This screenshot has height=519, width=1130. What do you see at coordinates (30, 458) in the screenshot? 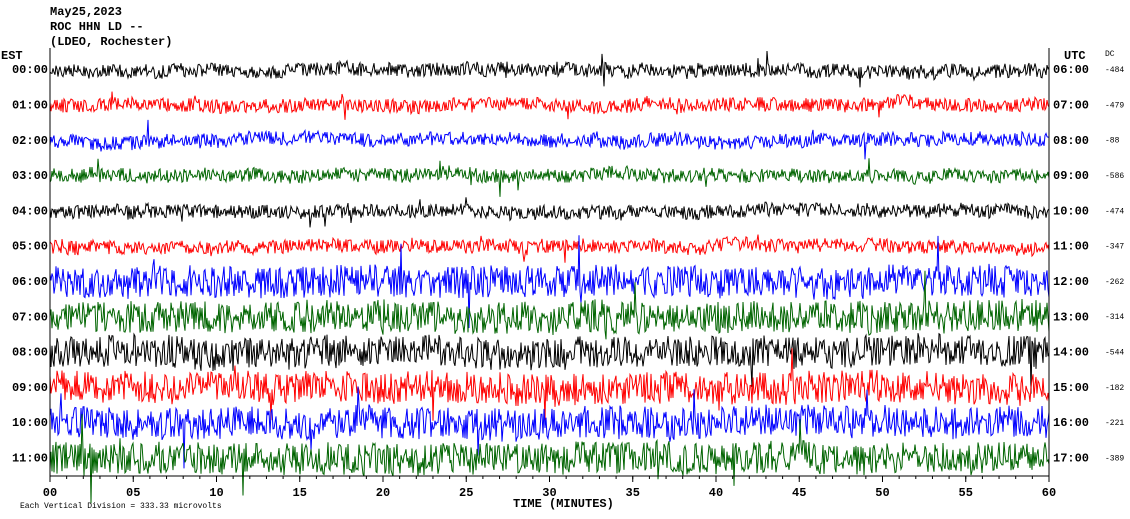
I see `est-label: 11:00` at bounding box center [30, 458].